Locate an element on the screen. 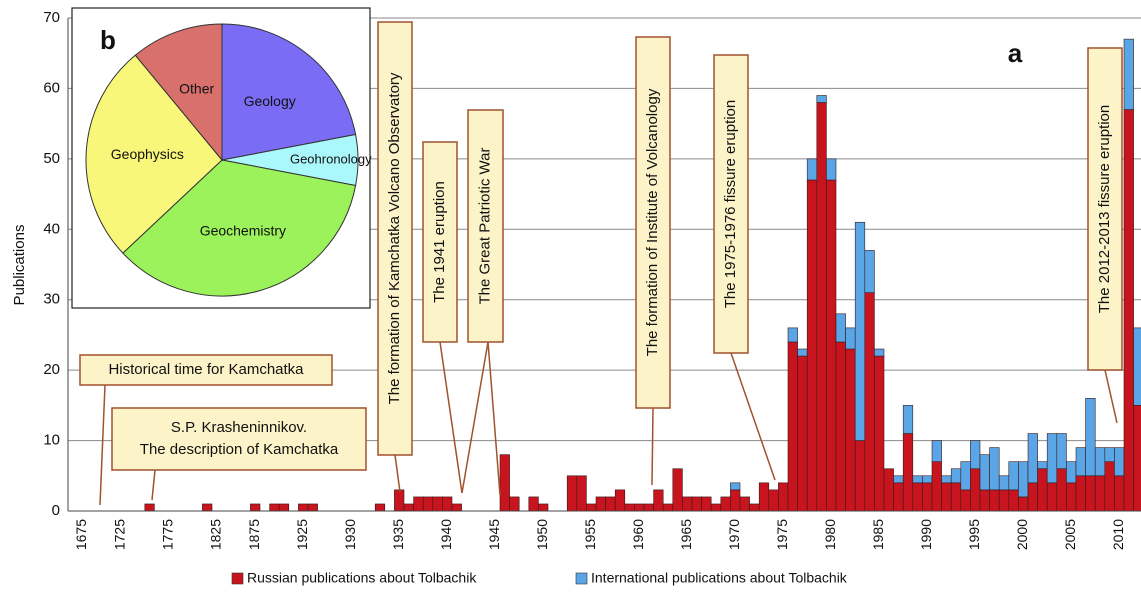 This screenshot has width=1141, height=596. x-tick-label: 1945 is located at coordinates (494, 534).